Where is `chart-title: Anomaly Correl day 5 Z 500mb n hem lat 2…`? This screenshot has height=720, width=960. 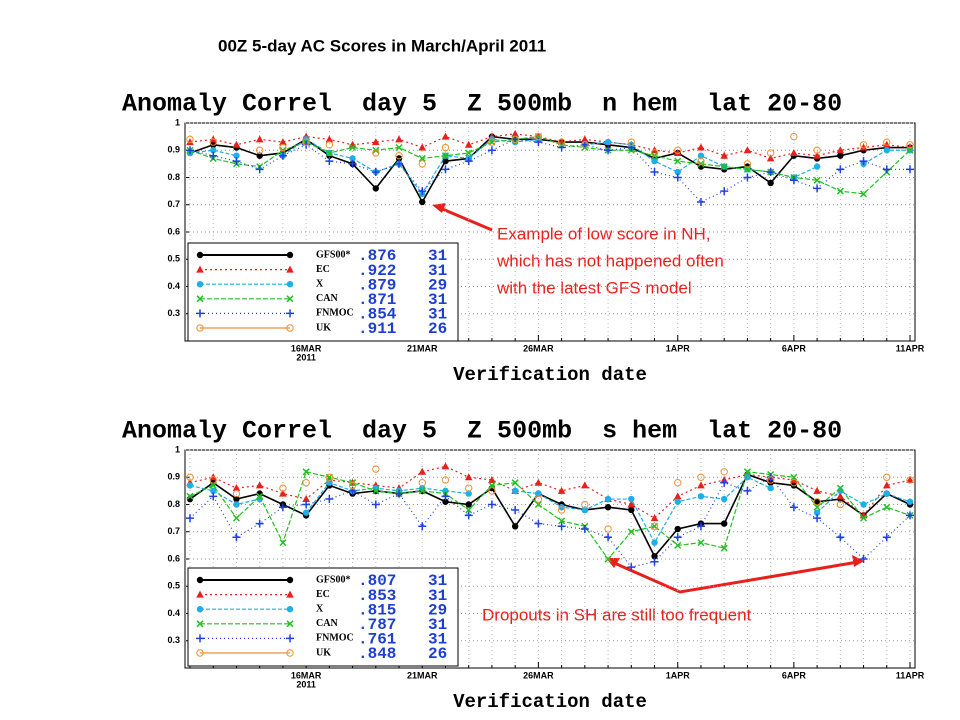
chart-title: Anomaly Correl day 5 Z 500mb n hem lat 2… is located at coordinates (482, 104).